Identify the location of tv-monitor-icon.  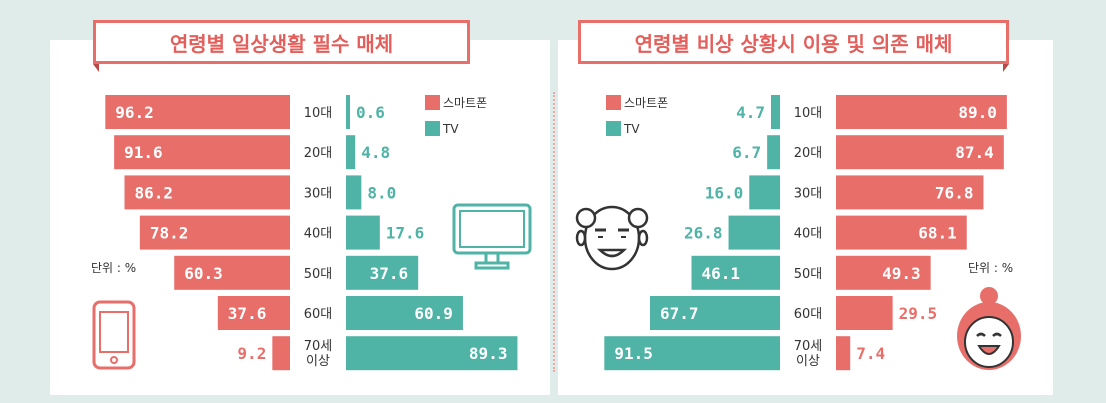
(492, 236).